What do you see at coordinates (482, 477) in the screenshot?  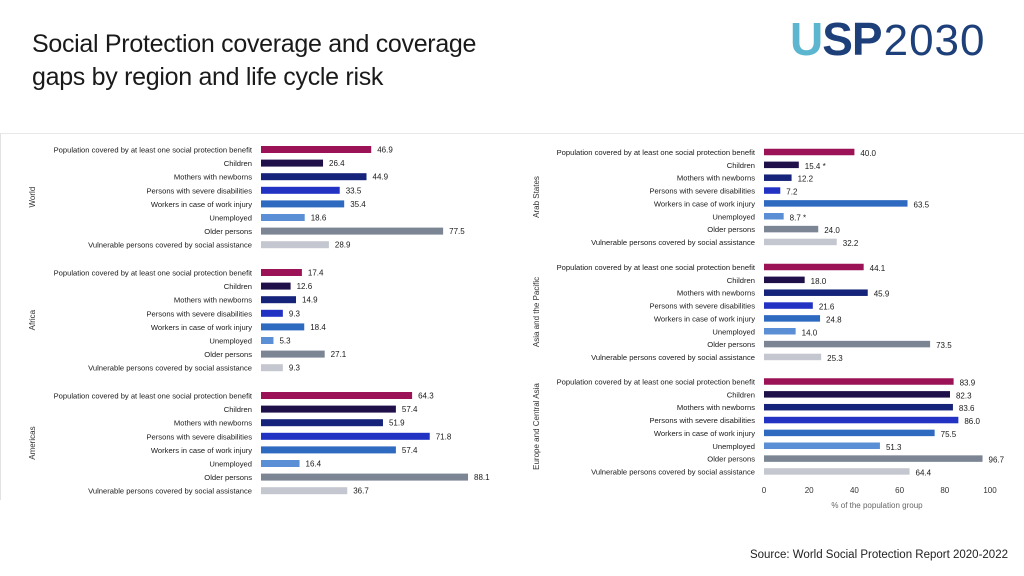 I see `value-label-americas-older: 88.1` at bounding box center [482, 477].